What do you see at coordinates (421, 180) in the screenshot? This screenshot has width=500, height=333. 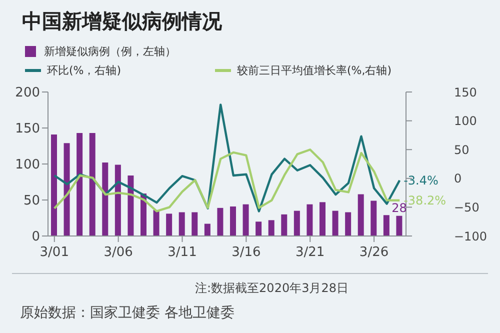 I see `data-label: -3.4%` at bounding box center [421, 180].